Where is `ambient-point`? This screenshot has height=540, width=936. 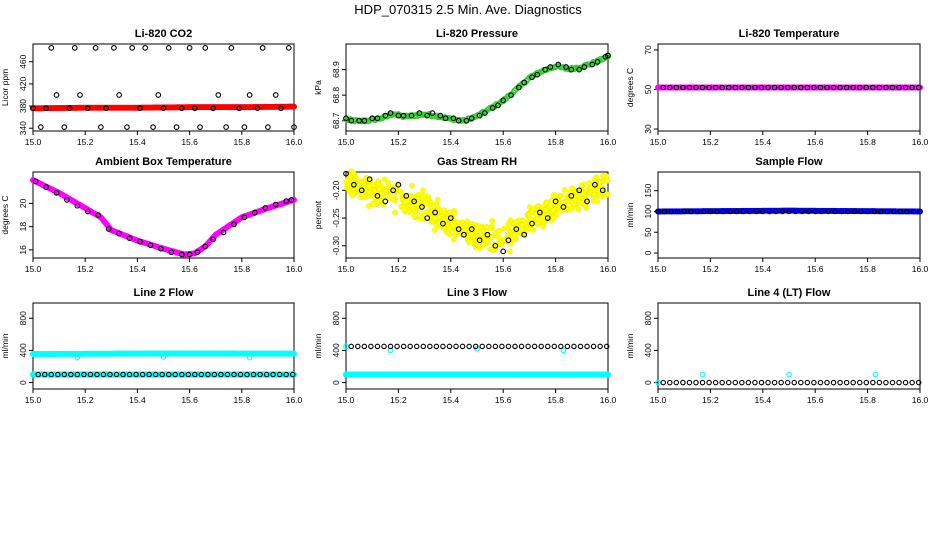
ambient-point is located at coordinates (265, 208).